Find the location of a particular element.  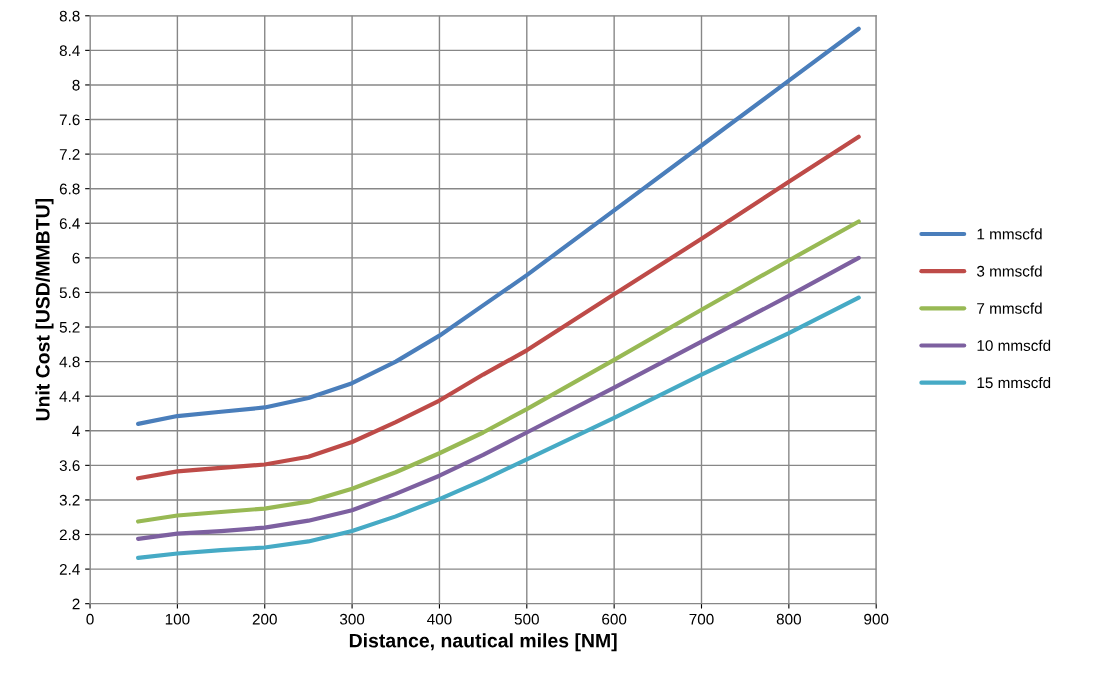

y-tick-label: 3.2 is located at coordinates (69, 500).